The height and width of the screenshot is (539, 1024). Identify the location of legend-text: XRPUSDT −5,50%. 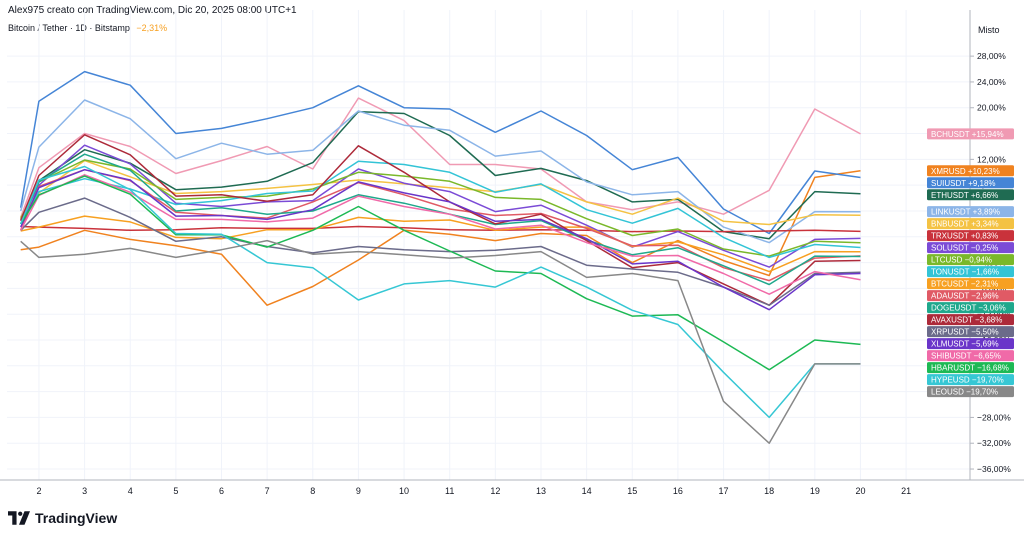
(965, 332).